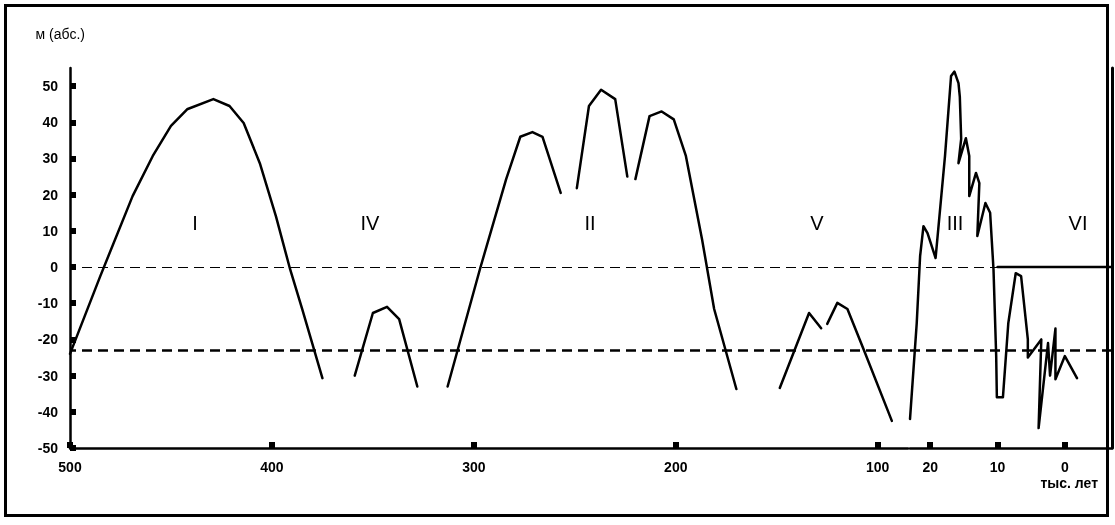 The image size is (1115, 525). What do you see at coordinates (590, 223) in the screenshot?
I see `annotation: II` at bounding box center [590, 223].